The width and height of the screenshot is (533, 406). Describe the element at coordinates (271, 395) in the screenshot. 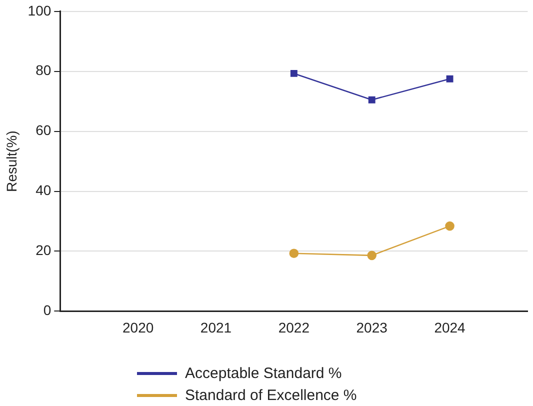

I see `legend-label: Standard of Excellence %` at that location.